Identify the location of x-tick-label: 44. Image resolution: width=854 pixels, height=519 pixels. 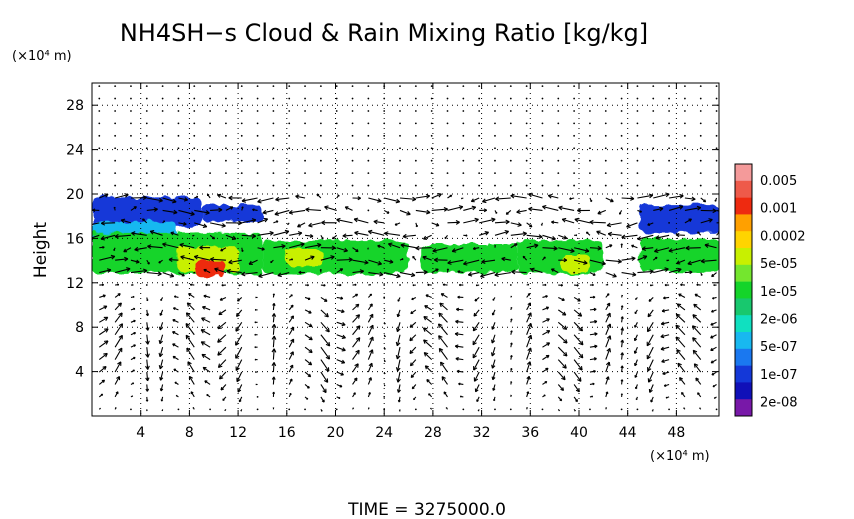
(628, 433).